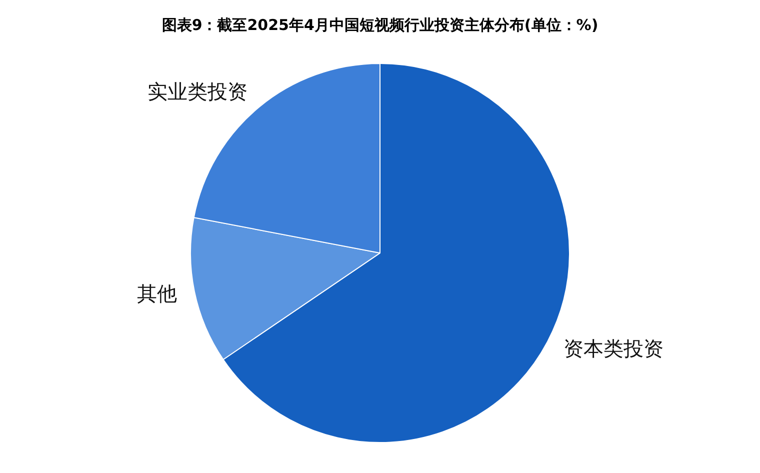 The image size is (760, 473). Describe the element at coordinates (198, 91) in the screenshot. I see `slice-label: 实业类投资` at that location.